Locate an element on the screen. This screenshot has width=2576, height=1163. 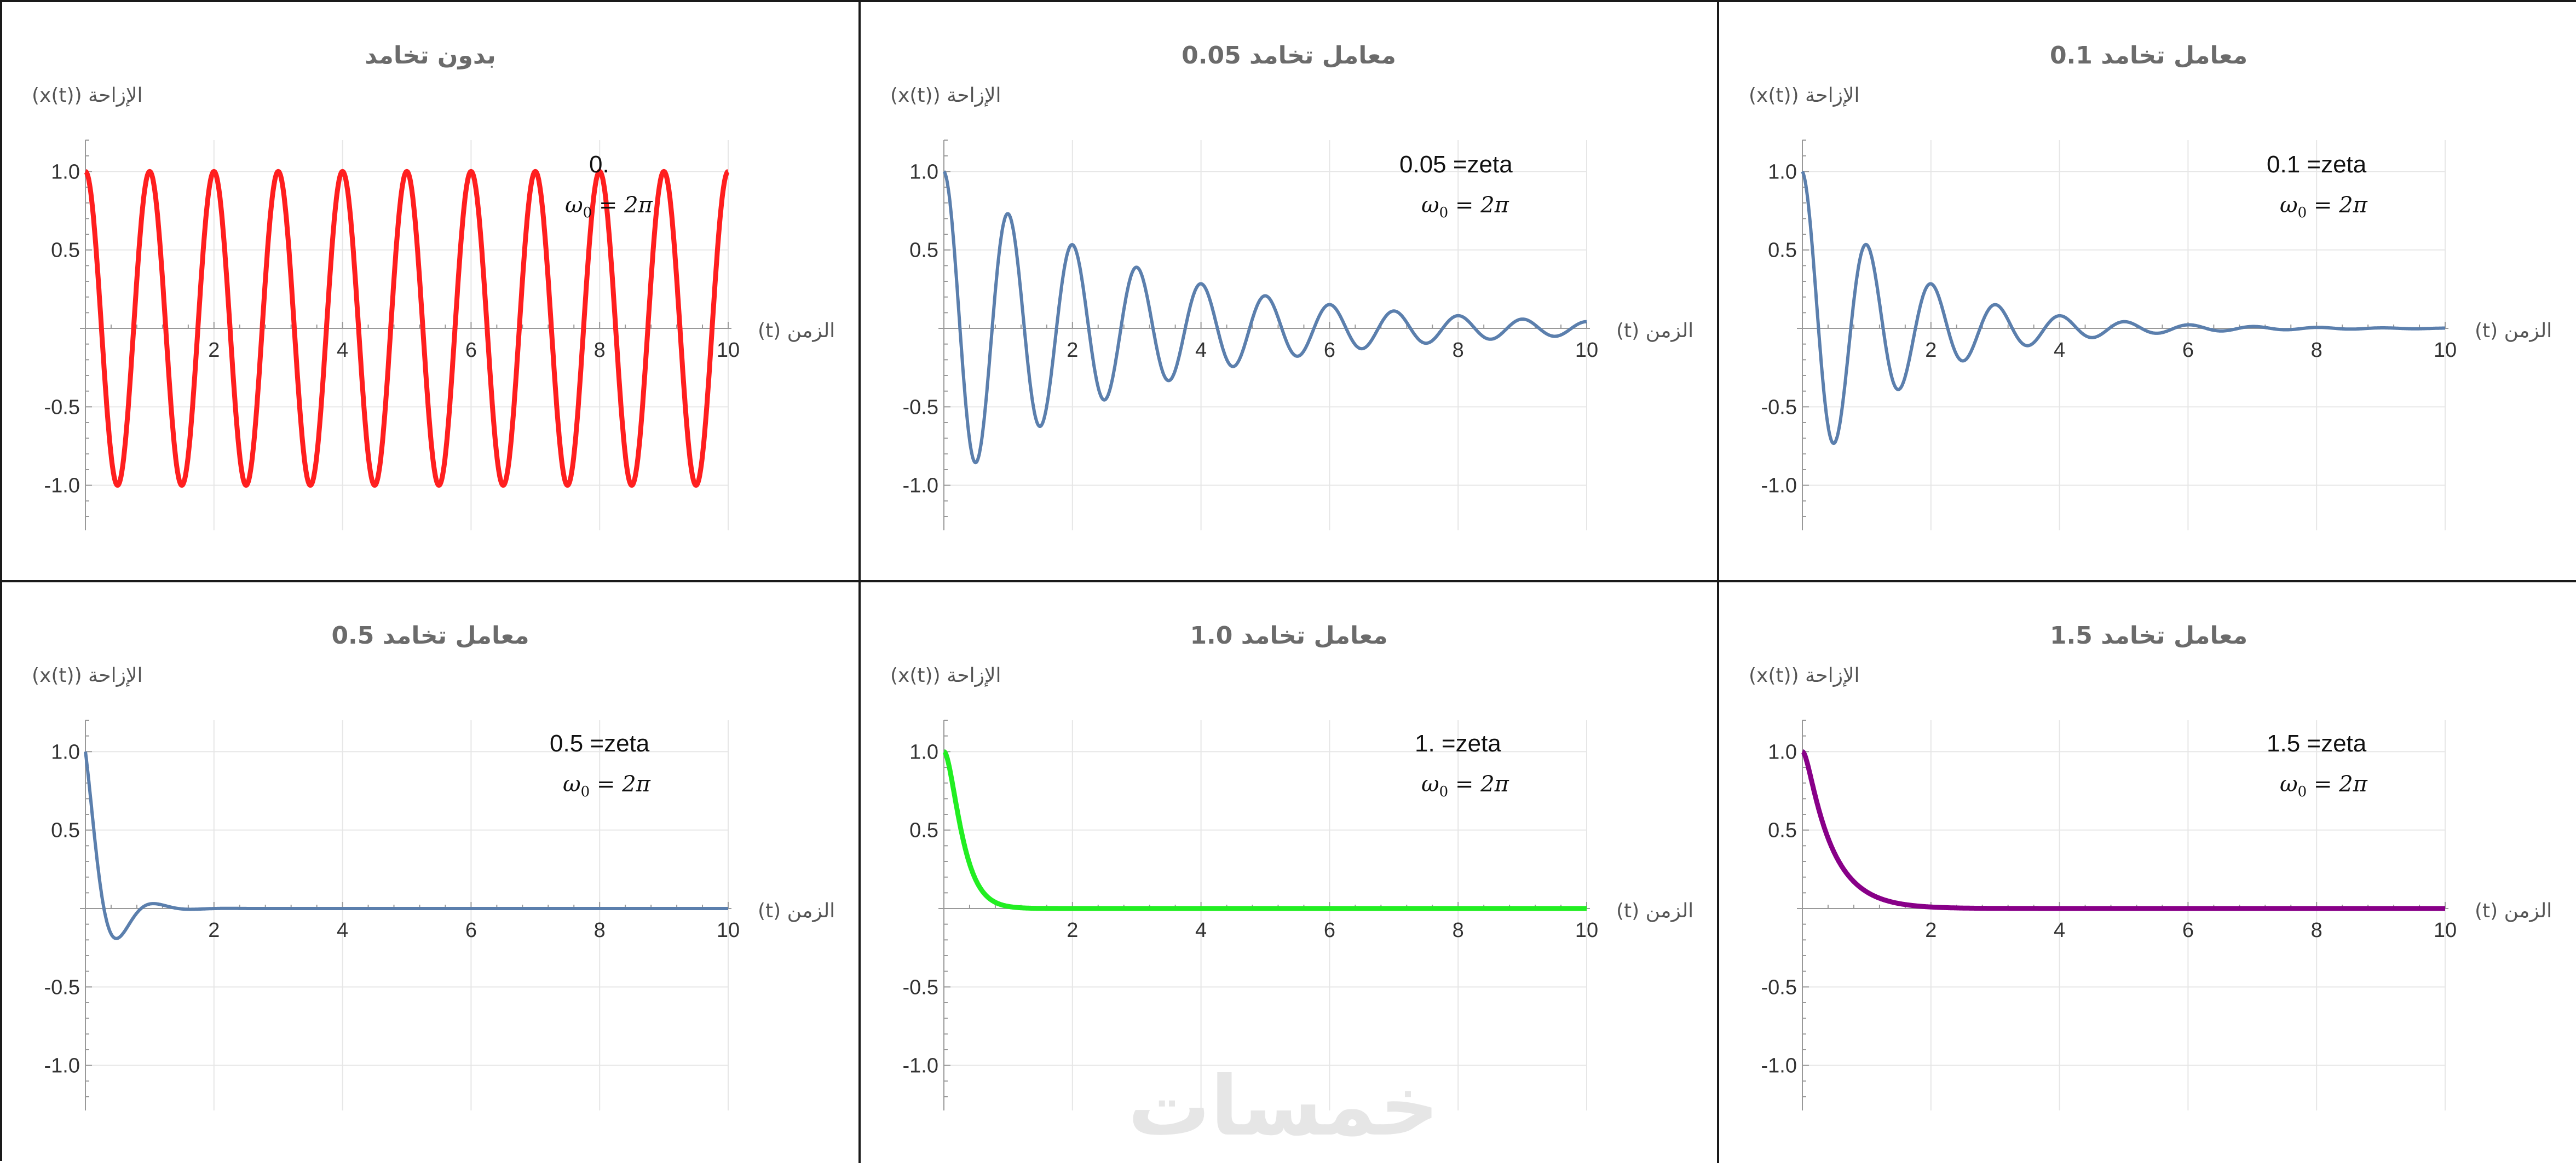
chart-title: معامل تخامد 1.0 is located at coordinates (1289, 636).